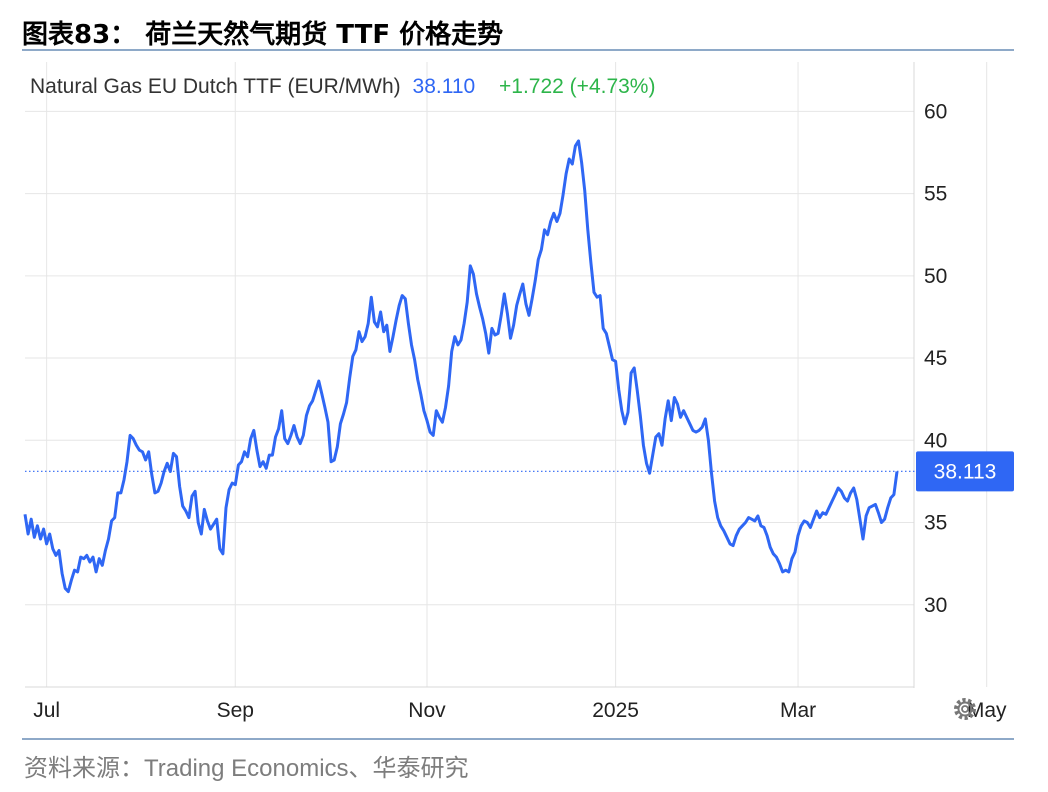  Describe the element at coordinates (987, 710) in the screenshot. I see `x-tick-label: May` at that location.